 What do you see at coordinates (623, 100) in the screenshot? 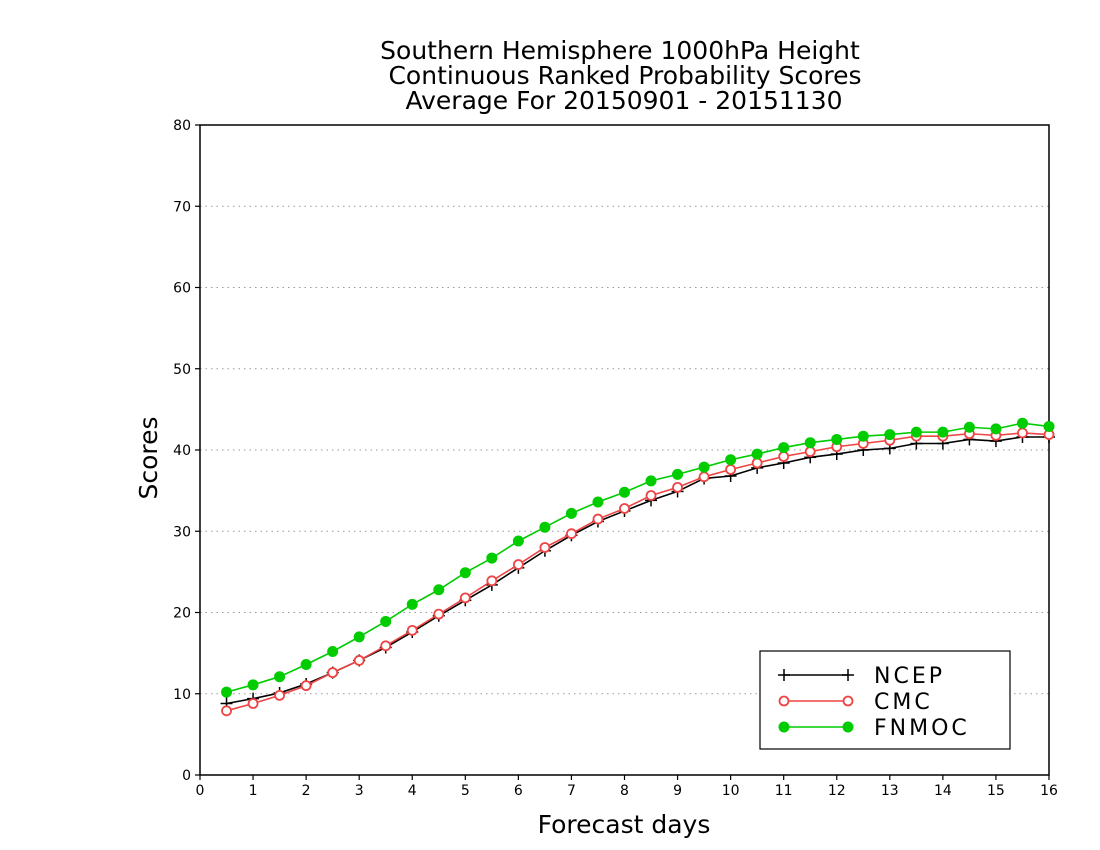
I see `chart-title-line-3: Average For 20150901 - 20151130` at bounding box center [623, 100].